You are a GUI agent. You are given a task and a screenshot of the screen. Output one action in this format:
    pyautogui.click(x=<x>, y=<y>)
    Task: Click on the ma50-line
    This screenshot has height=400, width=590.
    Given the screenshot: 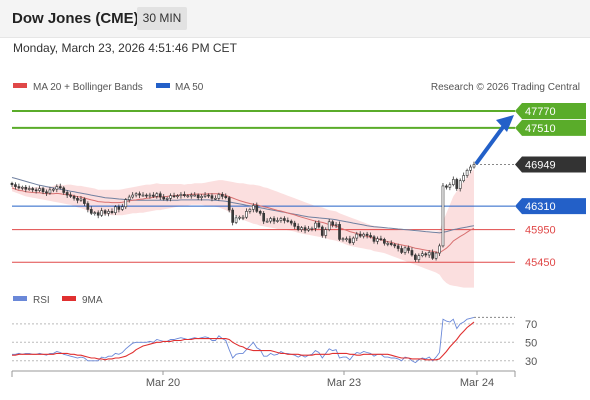 What is the action you would take?
    pyautogui.click(x=243, y=205)
    